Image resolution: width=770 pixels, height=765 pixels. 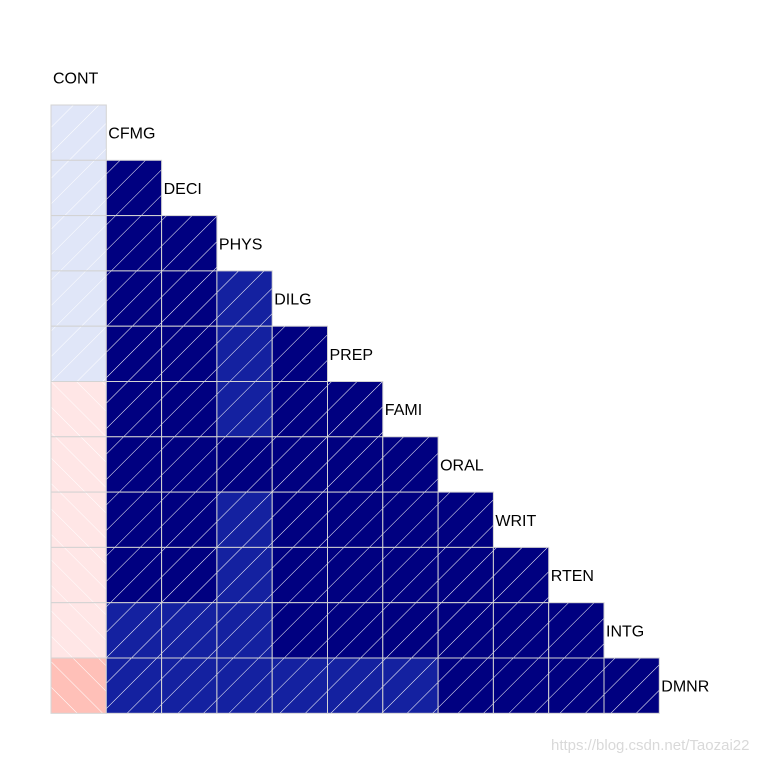 I want to click on corr-cell-FAMI-PHYS, so click(x=244, y=409).